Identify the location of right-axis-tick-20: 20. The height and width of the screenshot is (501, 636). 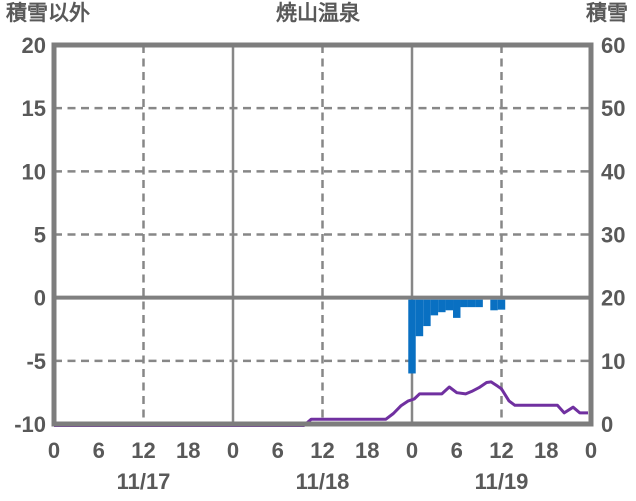
(613, 298).